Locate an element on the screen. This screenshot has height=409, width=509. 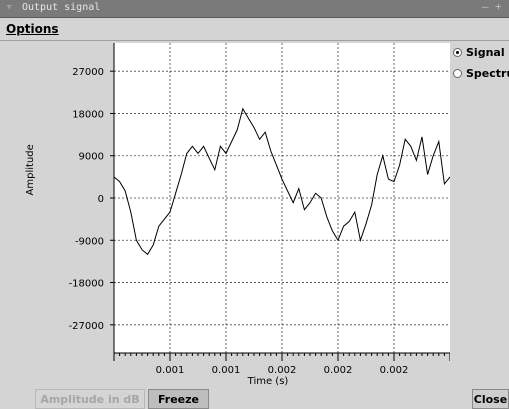
y-tick-label: 27000 is located at coordinates (88, 72).